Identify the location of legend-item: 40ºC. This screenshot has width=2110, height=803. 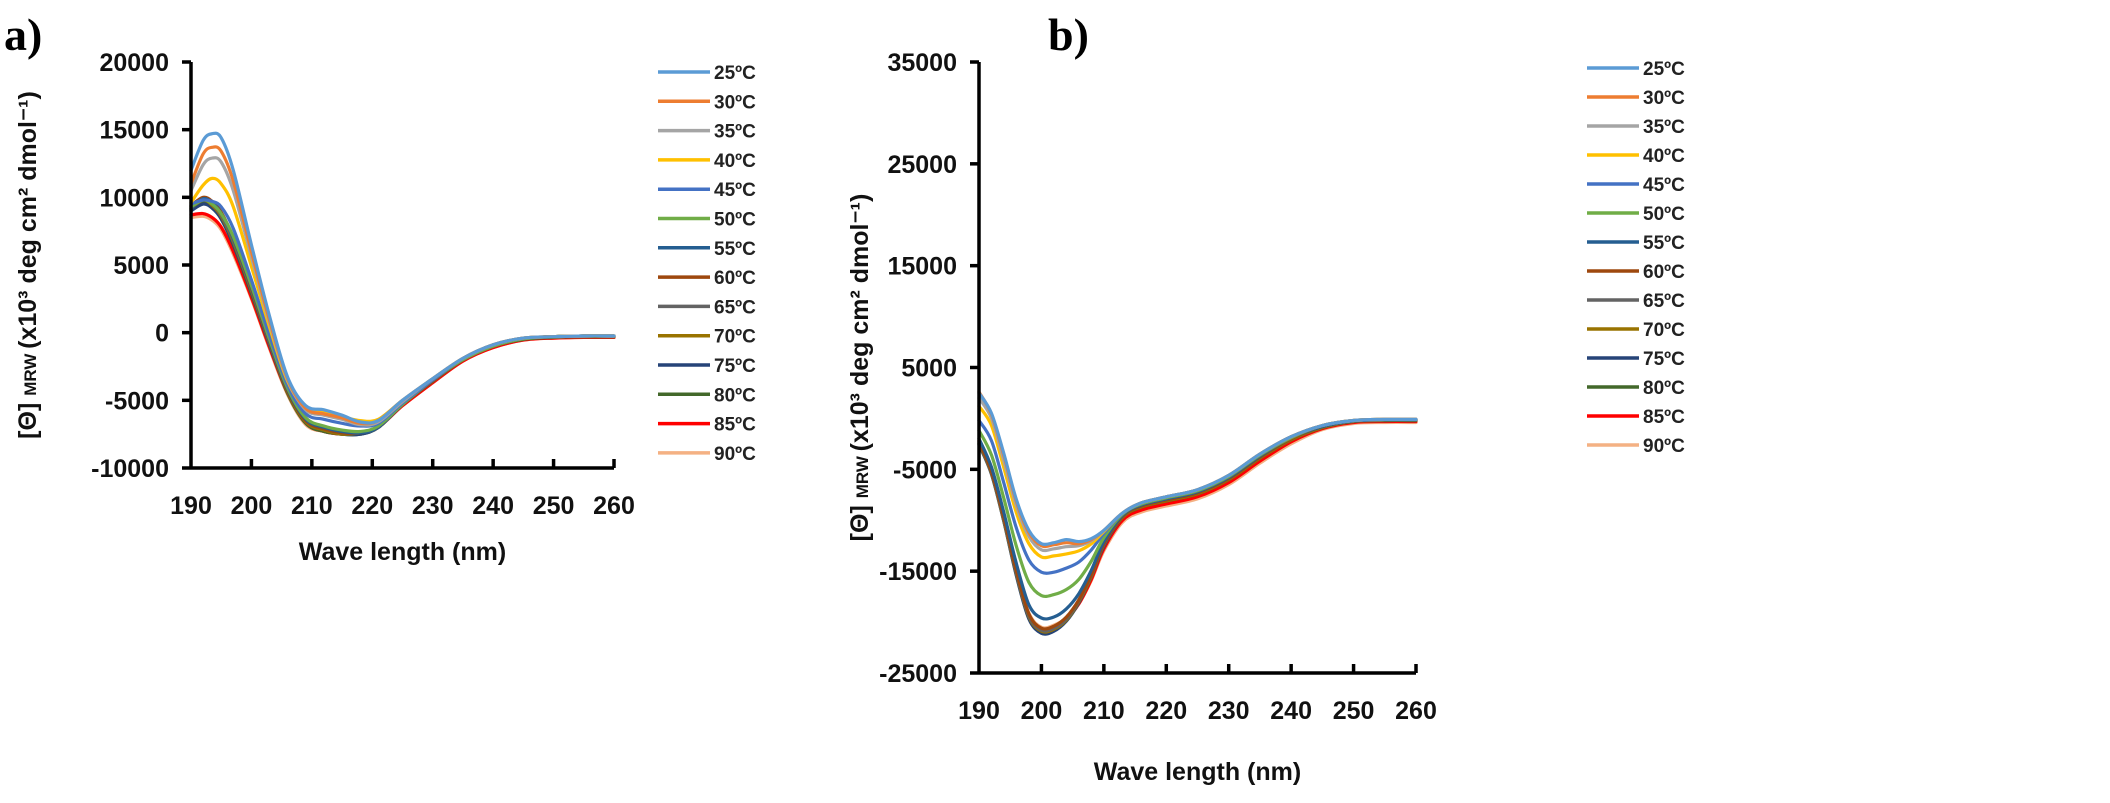
(707, 161).